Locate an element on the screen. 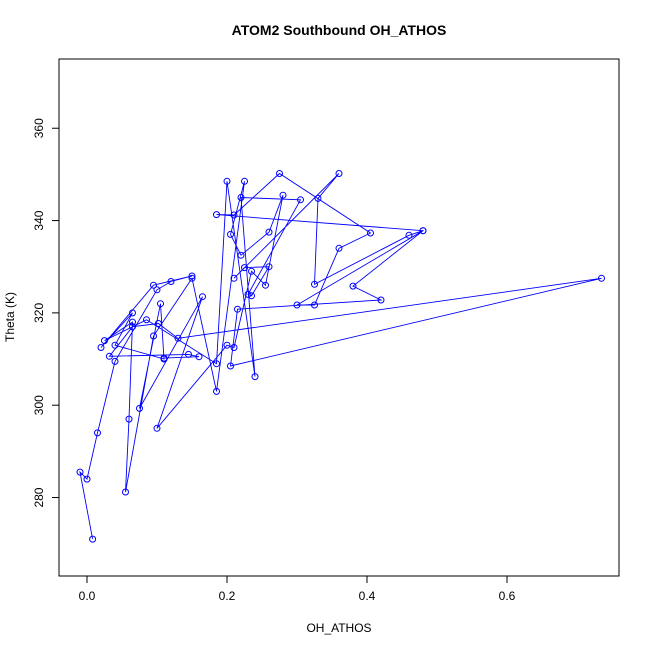 The width and height of the screenshot is (650, 650). chart-title: ATOM2 Southbound OH_ATHOS is located at coordinates (339, 30).